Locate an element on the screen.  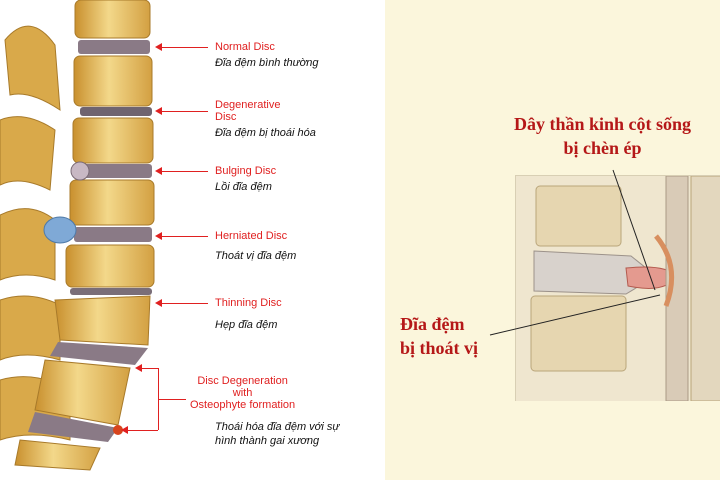
degenerative-disc is located at coordinates (116, 111).